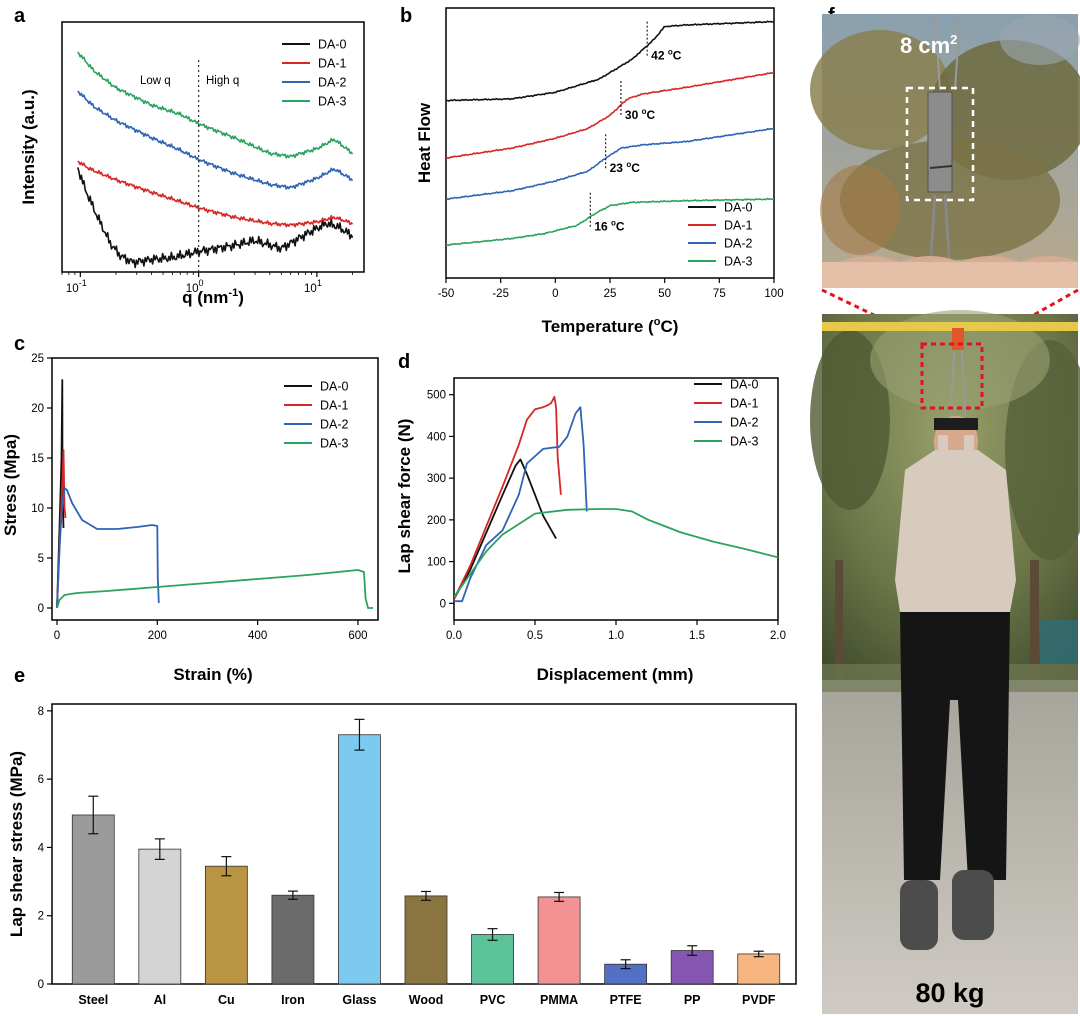 This screenshot has width=1080, height=1016. What do you see at coordinates (426, 895) in the screenshot?
I see `error-bar-wood` at bounding box center [426, 895].